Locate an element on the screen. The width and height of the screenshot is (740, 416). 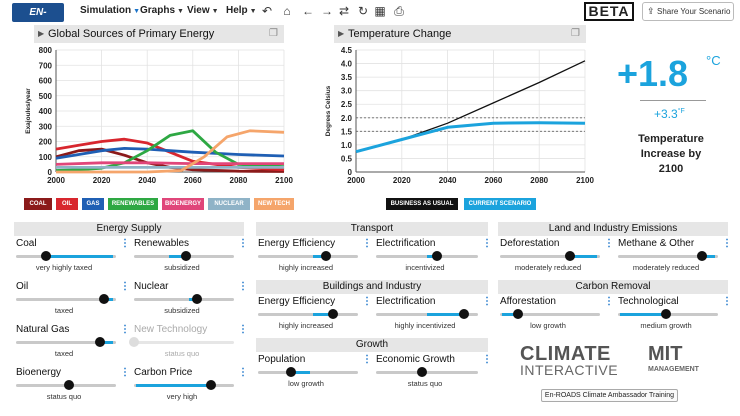
slider-economic-growth: Economic Growth ⋮ status quo is located at coordinates (433, 374).